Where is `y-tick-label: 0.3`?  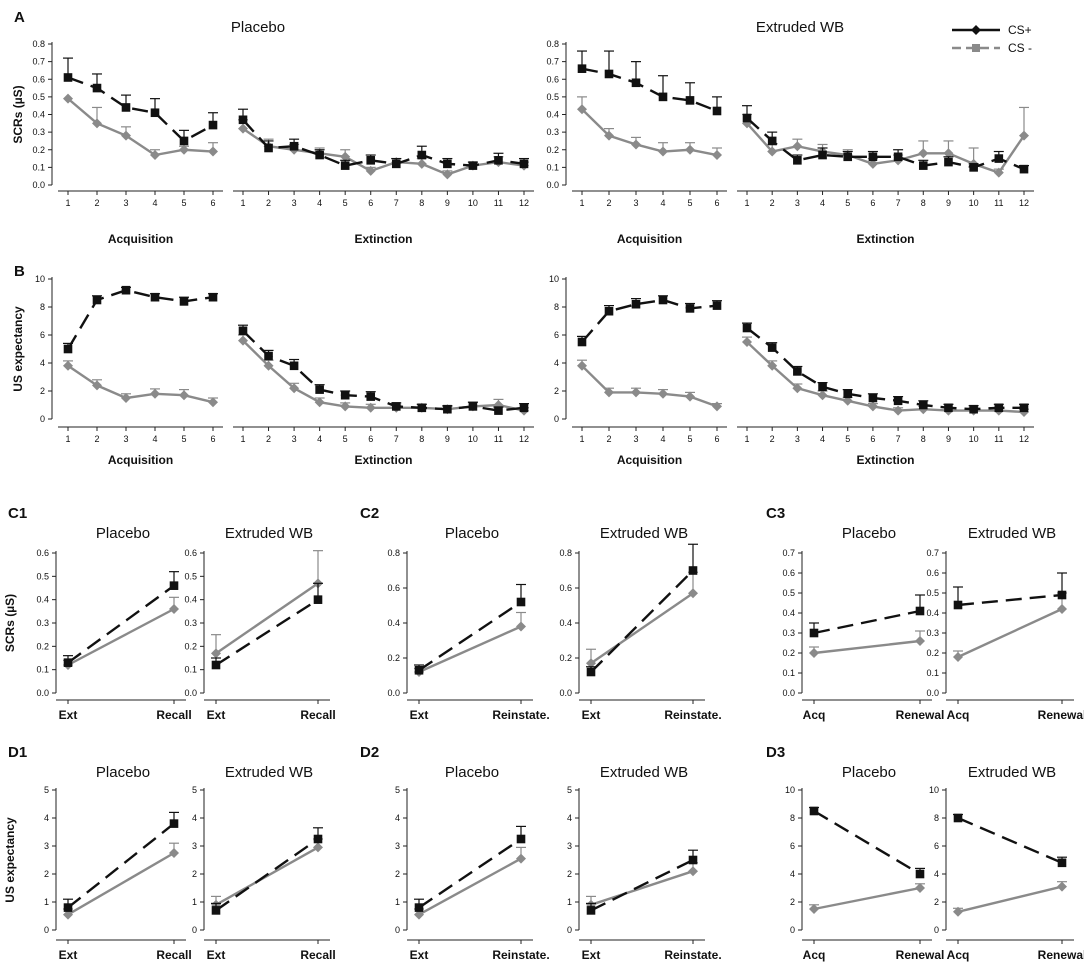
y-tick-label: 0.3 is located at coordinates (190, 623).